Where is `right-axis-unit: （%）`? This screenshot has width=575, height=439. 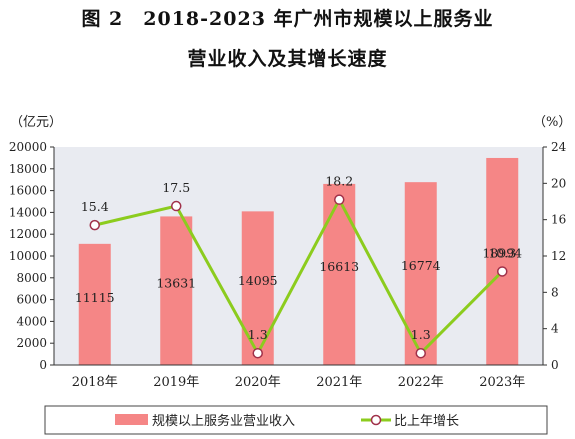
right-axis-unit: （%） is located at coordinates (552, 122).